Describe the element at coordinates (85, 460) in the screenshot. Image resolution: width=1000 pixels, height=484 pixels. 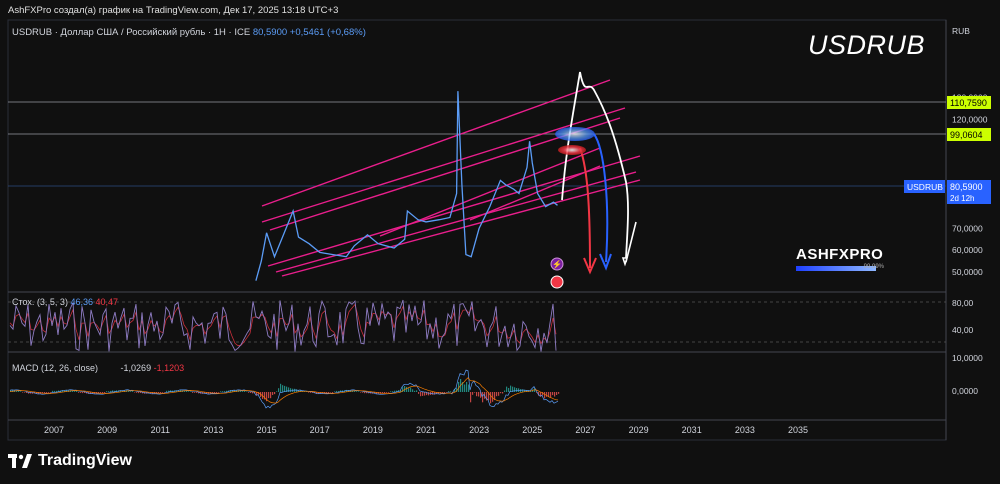
I see `tradingview-logo-text: TradingView` at that location.